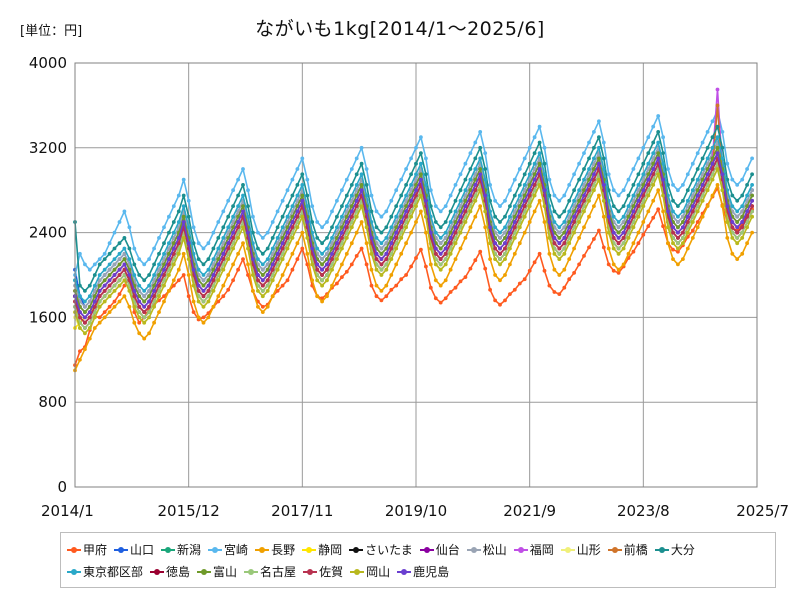 Image resolution: width=800 pixels, height=600 pixels. What do you see at coordinates (323, 571) in the screenshot?
I see `legend-item: 佐賀` at bounding box center [323, 571].